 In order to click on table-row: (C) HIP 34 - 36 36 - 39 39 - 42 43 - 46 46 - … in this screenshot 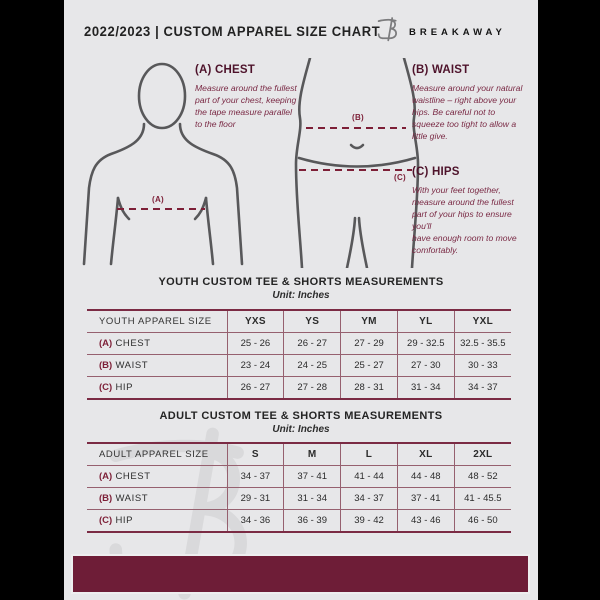, I will do `click(299, 520)`.